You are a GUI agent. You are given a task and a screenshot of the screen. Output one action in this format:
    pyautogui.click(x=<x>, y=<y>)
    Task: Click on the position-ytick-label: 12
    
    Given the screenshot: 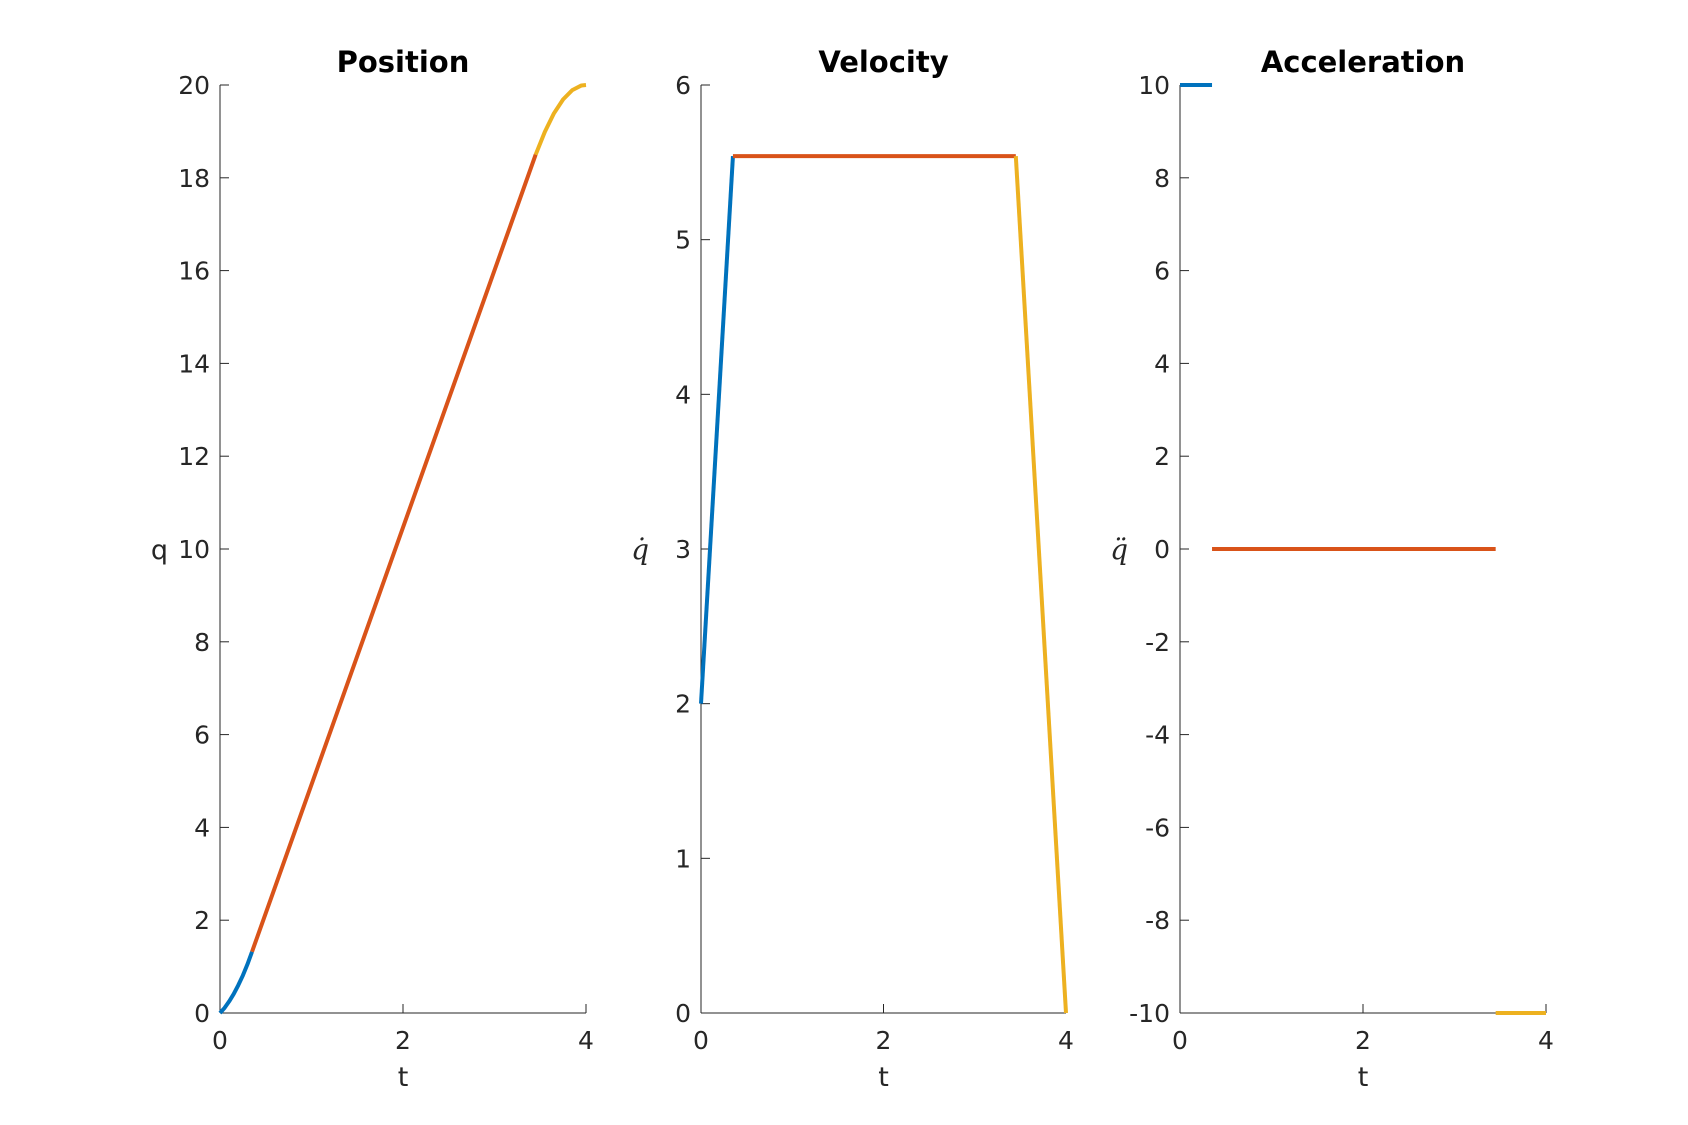 What is the action you would take?
    pyautogui.click(x=194, y=456)
    